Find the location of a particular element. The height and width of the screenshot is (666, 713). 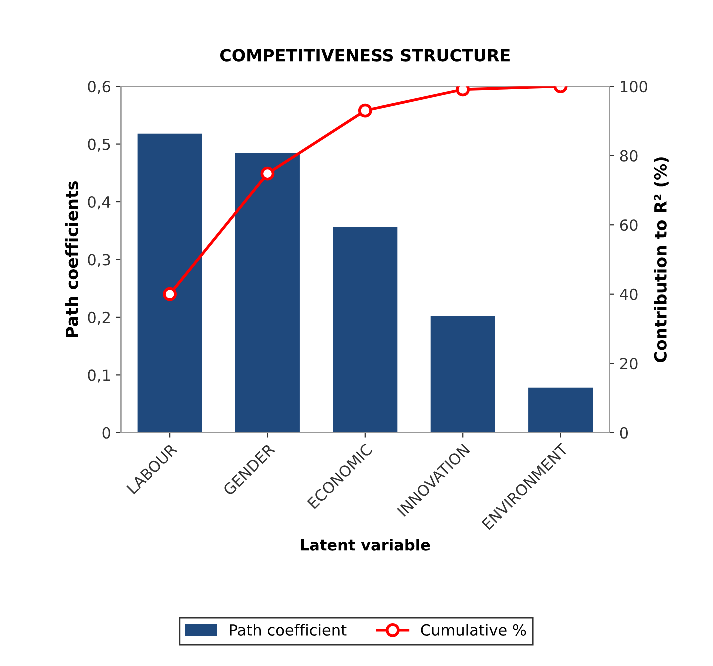

legend-label: Path coefficient is located at coordinates (288, 630).